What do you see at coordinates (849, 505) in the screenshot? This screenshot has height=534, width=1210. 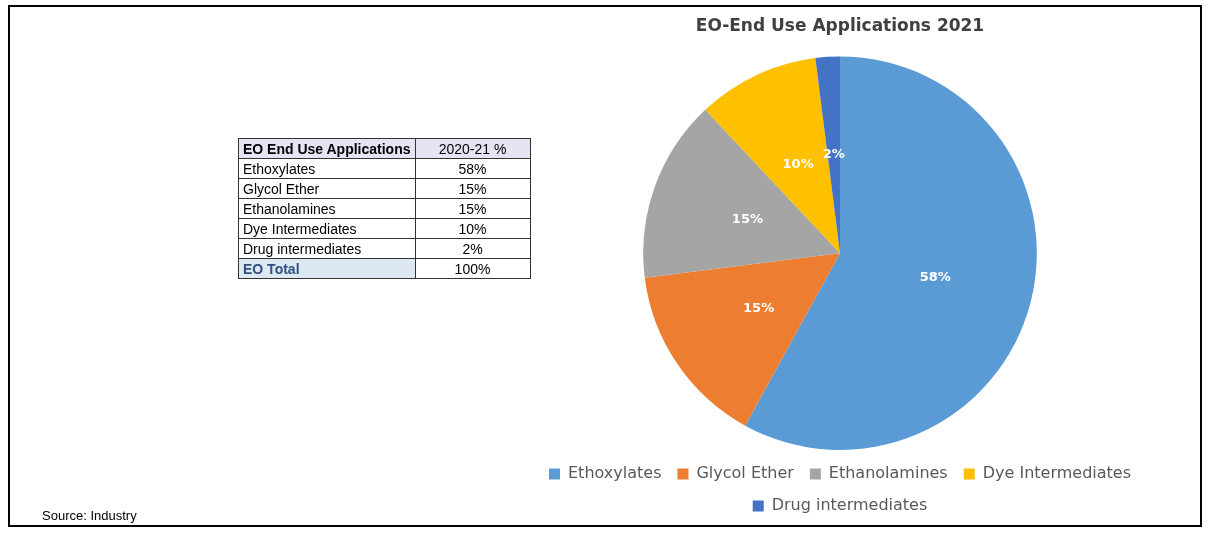 I see `legend-label: Drug intermediates` at bounding box center [849, 505].